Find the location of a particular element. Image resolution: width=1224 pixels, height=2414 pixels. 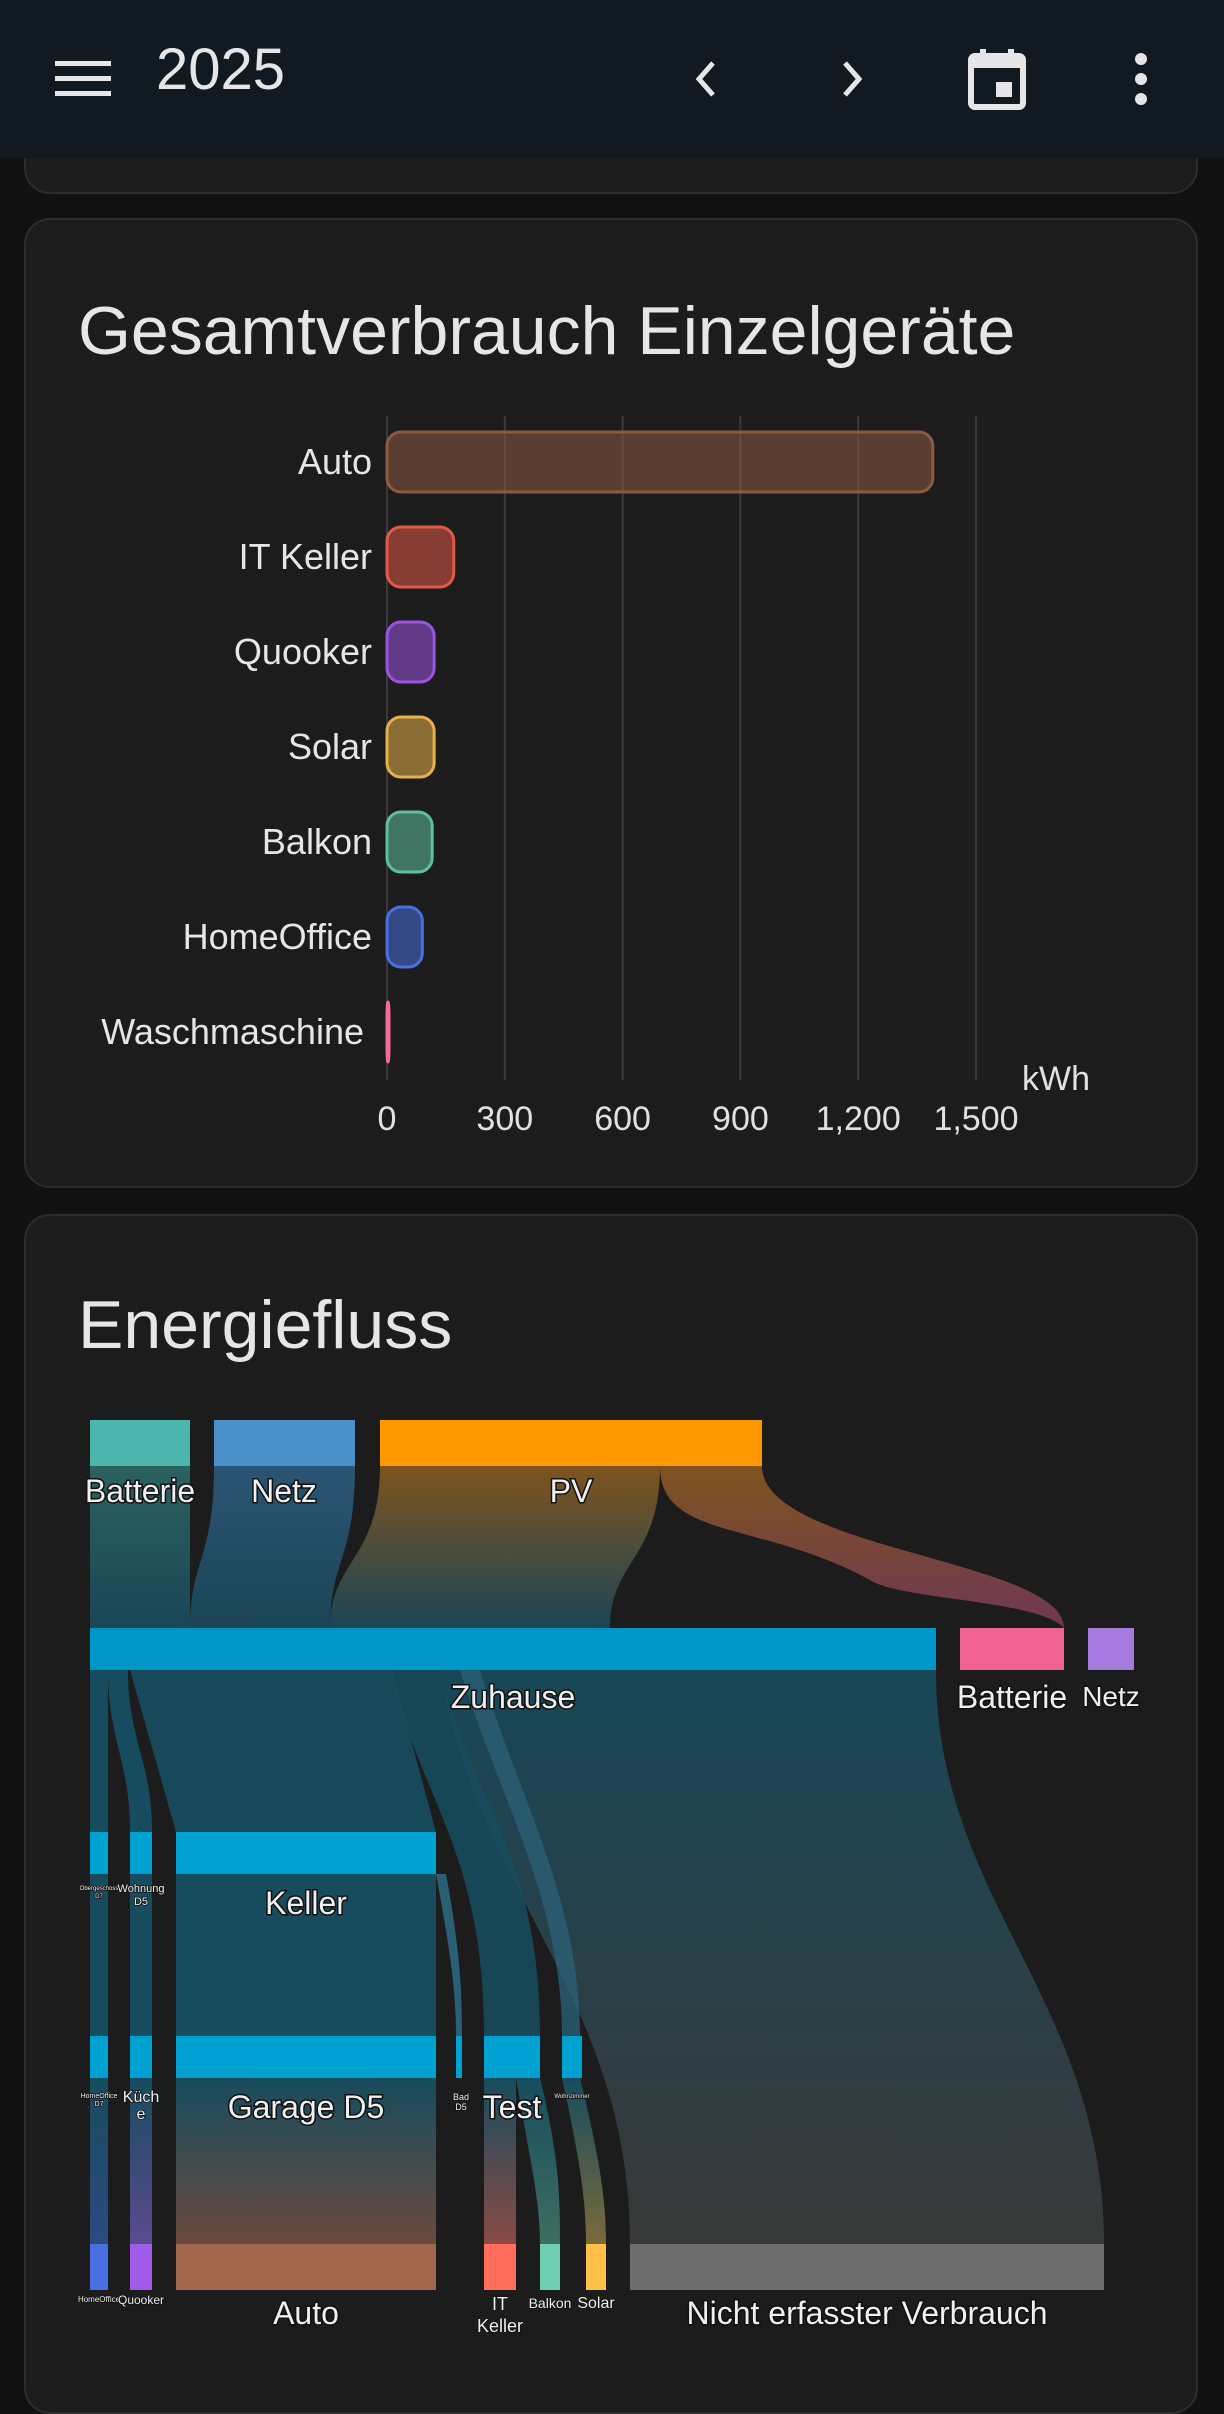

label-kueche: e is located at coordinates (141, 2114).